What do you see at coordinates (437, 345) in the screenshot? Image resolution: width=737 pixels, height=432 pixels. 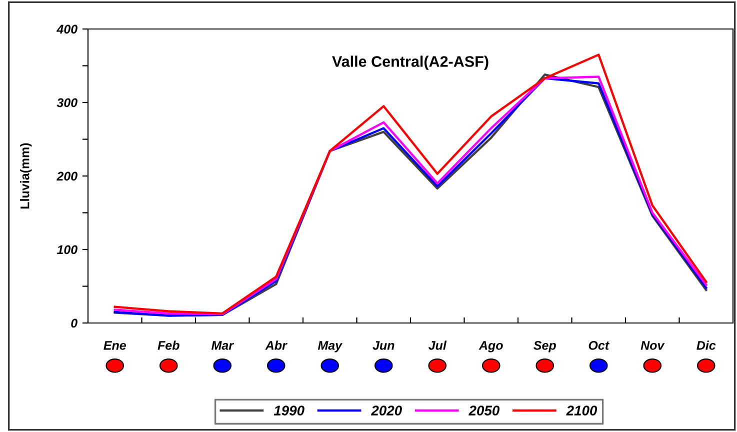 I see `x-tick-label: Jul` at bounding box center [437, 345].